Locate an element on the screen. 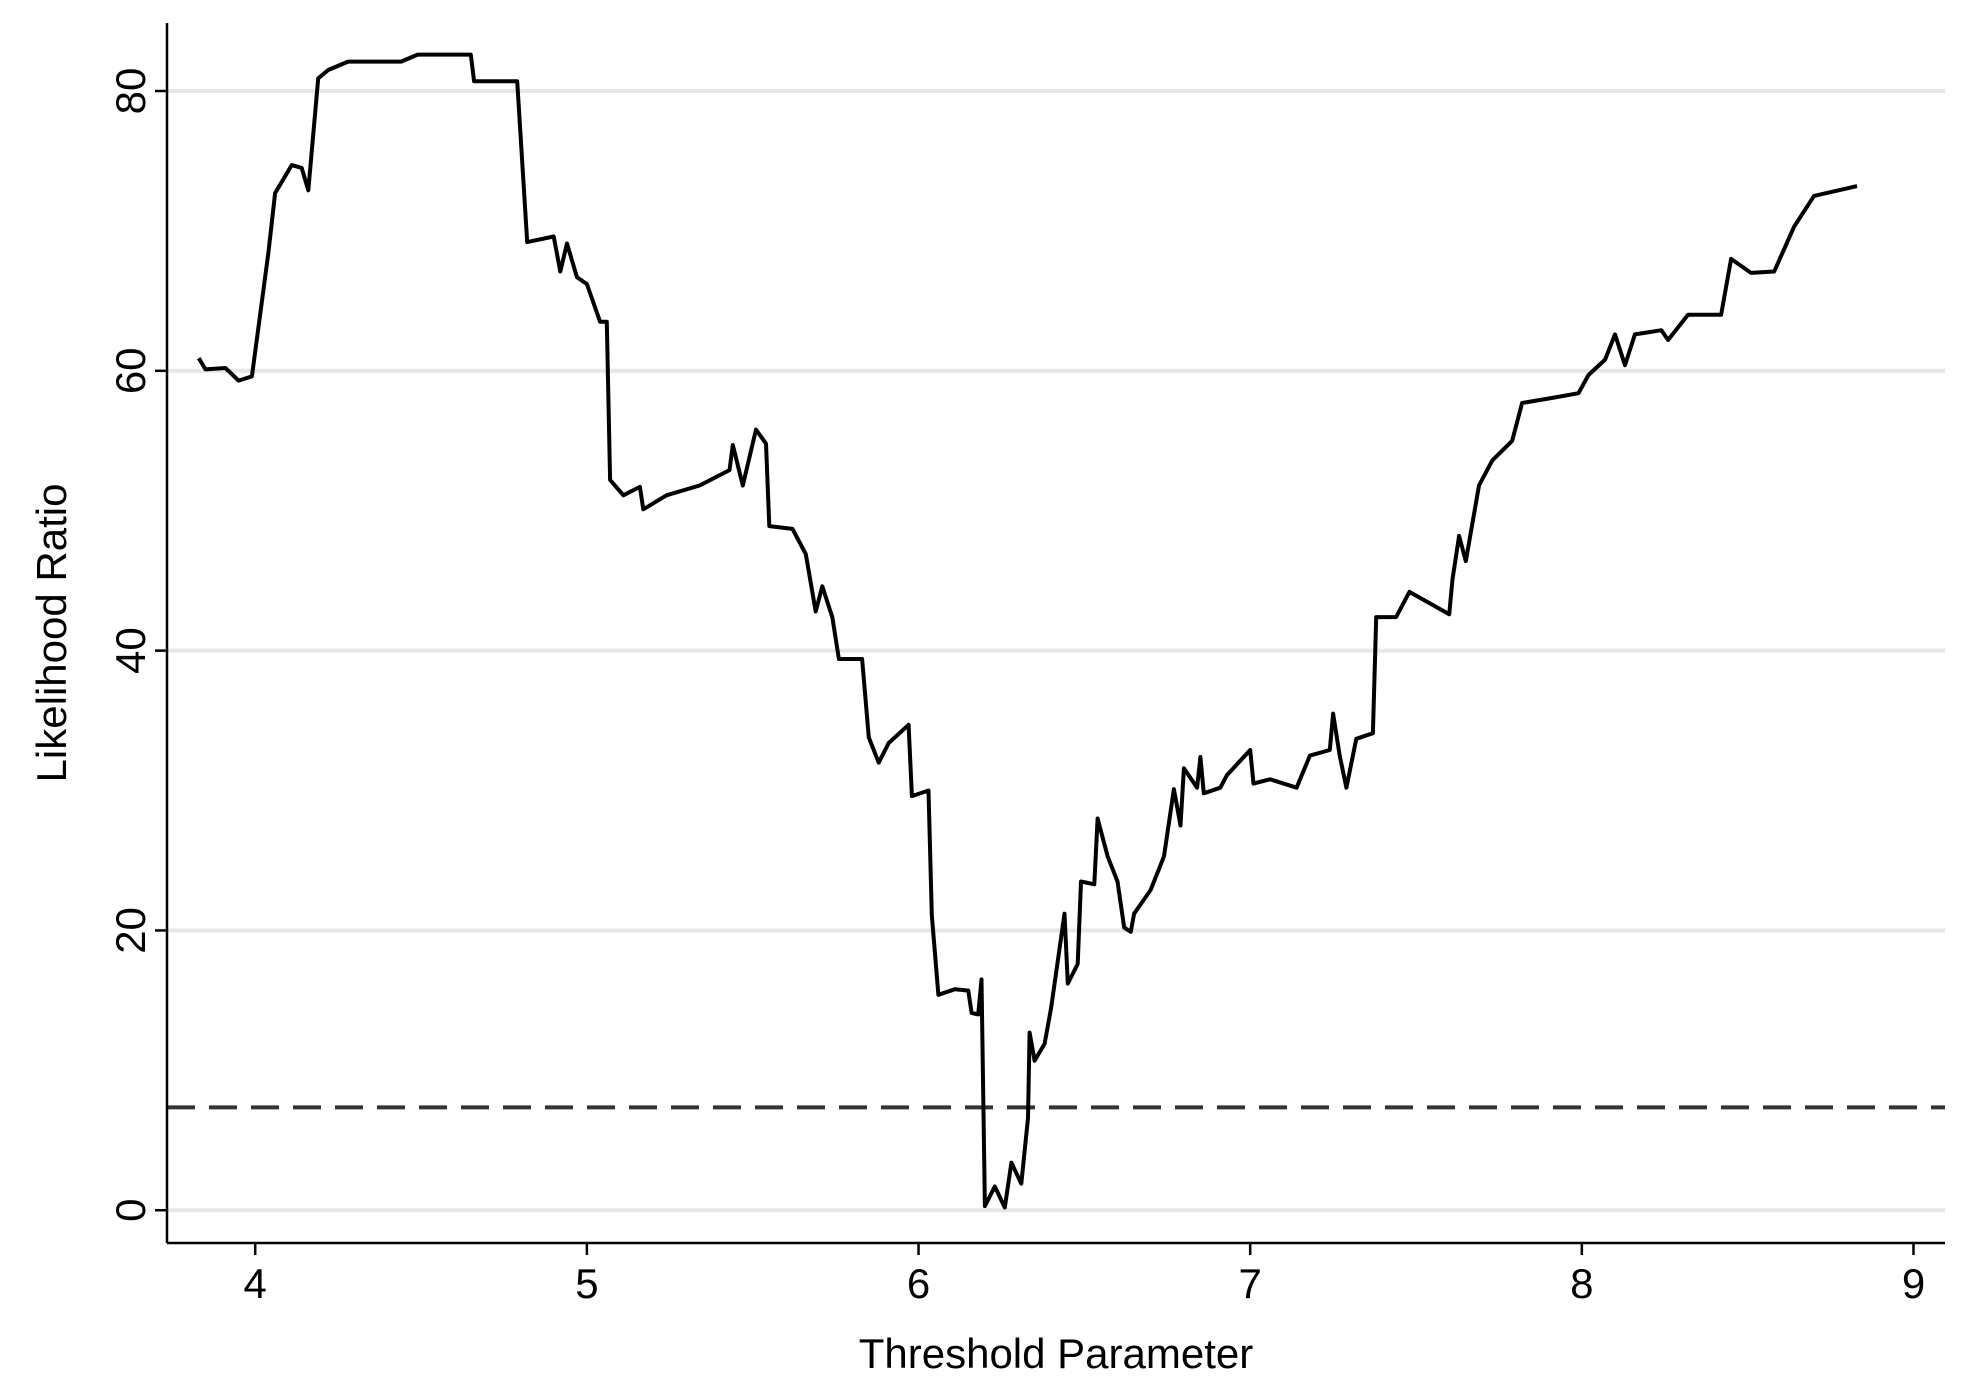 This screenshot has width=1964, height=1384. x-tick-label: 9 is located at coordinates (1913, 1283).